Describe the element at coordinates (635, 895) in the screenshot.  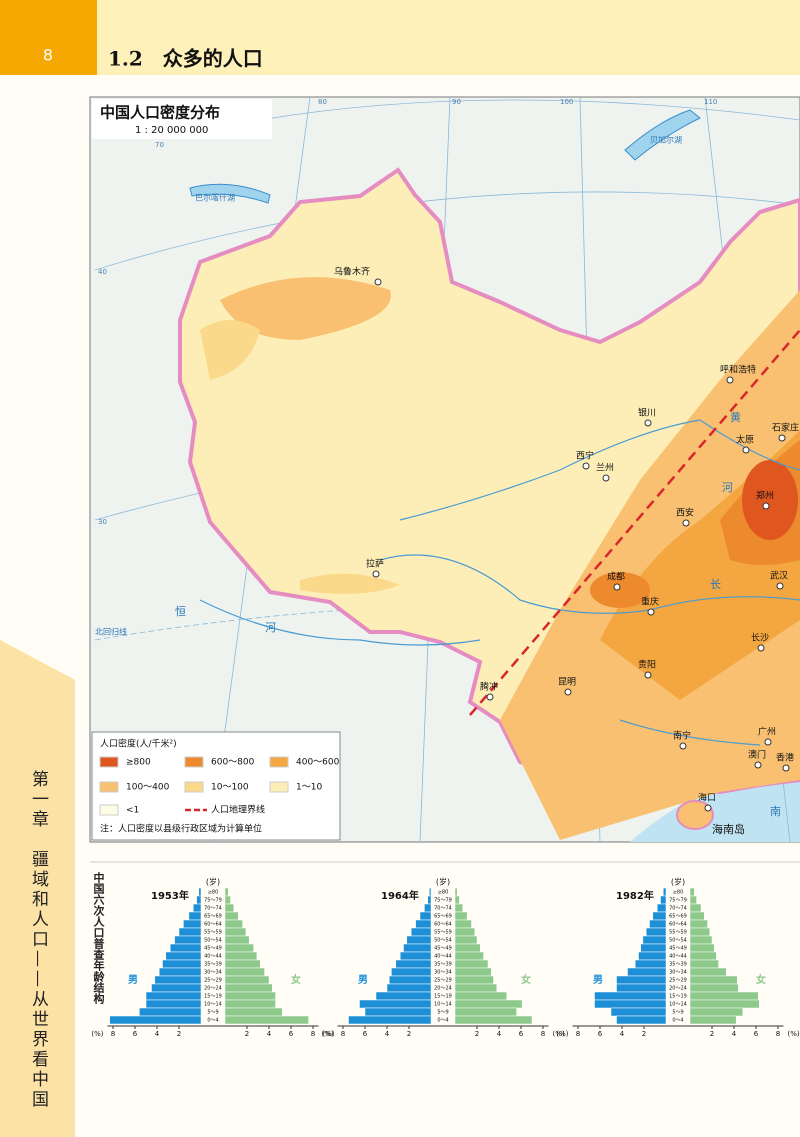
I see `pyramid-title: 1982年` at that location.